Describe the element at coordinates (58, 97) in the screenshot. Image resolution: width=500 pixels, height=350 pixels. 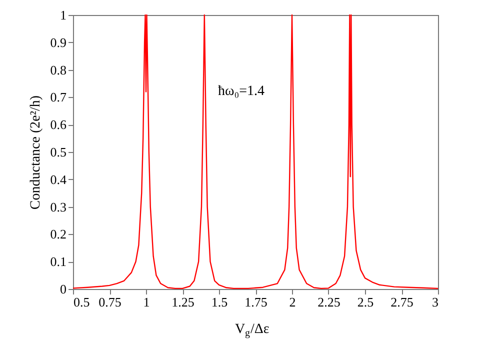
I see `y-tick-label: 0.7` at that location.